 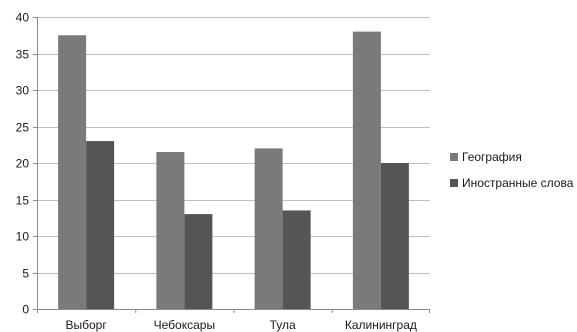 I want to click on y-tick-label: 30, so click(x=23, y=91).